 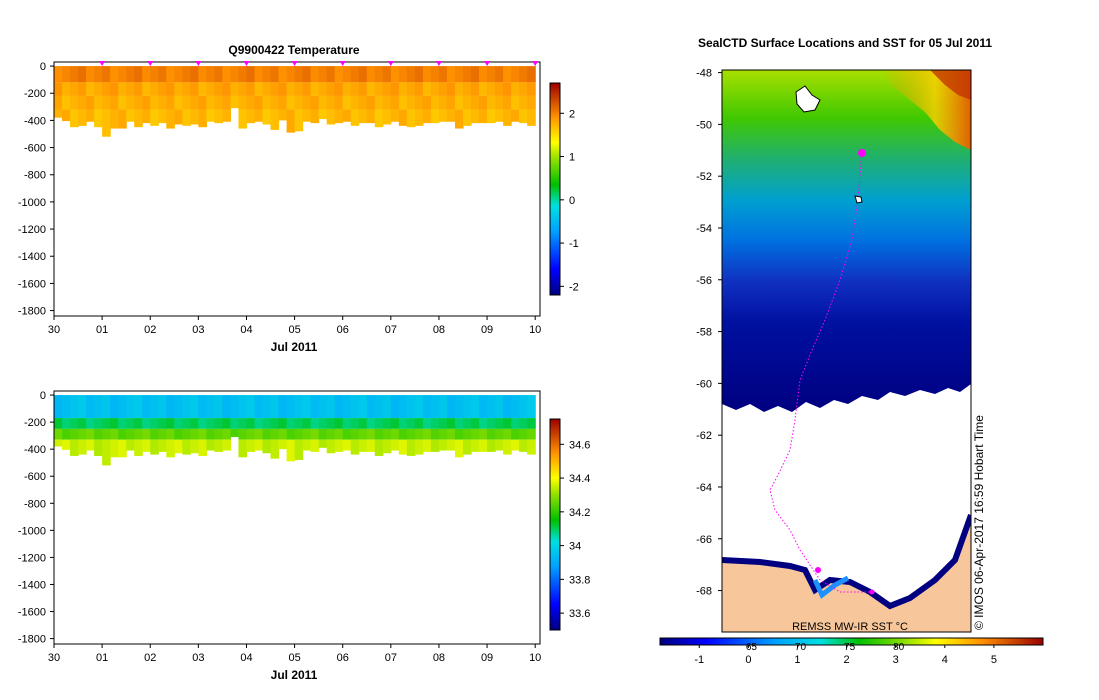 What do you see at coordinates (487, 63) in the screenshot?
I see `profile-marker` at bounding box center [487, 63].